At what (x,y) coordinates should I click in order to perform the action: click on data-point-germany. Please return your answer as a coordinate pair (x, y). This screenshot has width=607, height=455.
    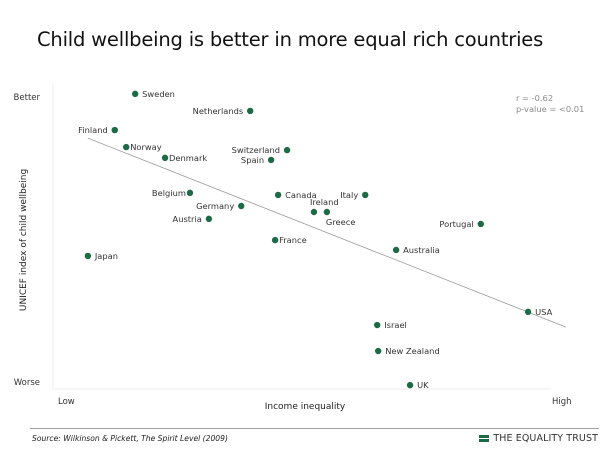
    Looking at the image, I should click on (241, 206).